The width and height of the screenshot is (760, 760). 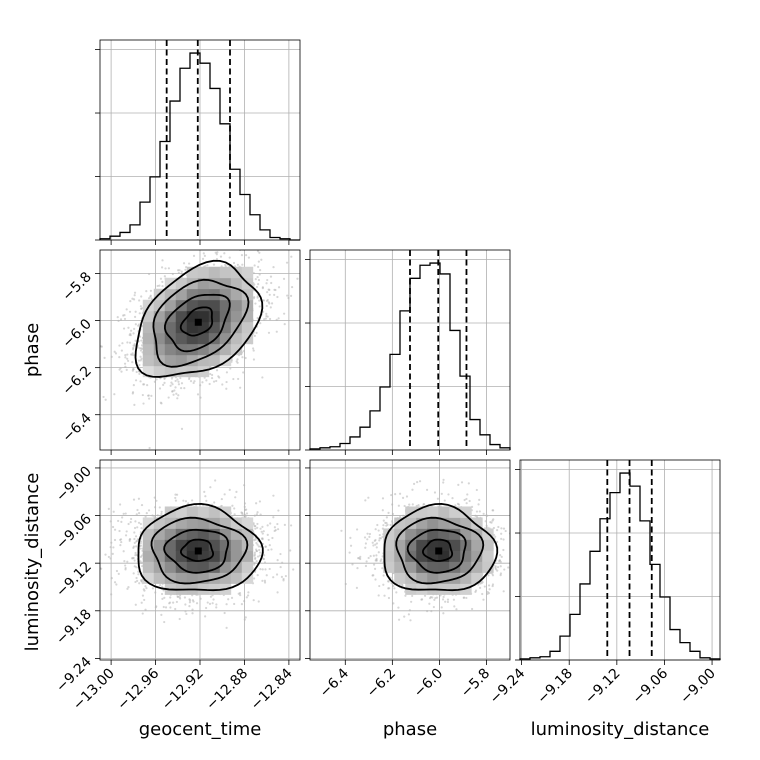 I want to click on y-tick-label: −5.8, so click(x=76, y=286).